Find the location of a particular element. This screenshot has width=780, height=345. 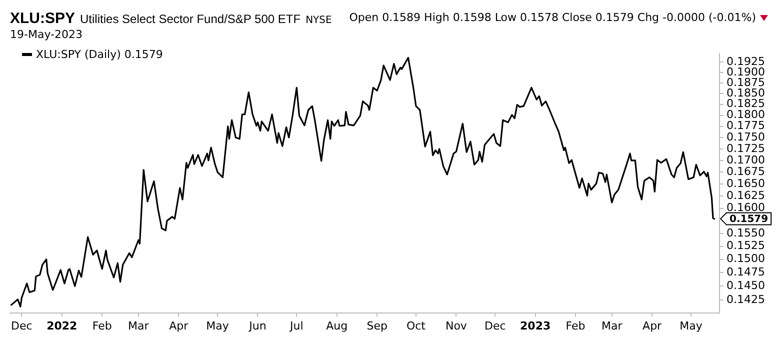

x-tick-label: Aug is located at coordinates (337, 325).